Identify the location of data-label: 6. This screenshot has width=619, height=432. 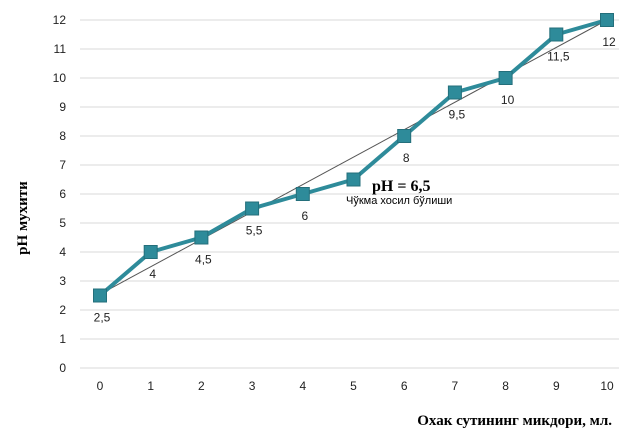
(304, 216).